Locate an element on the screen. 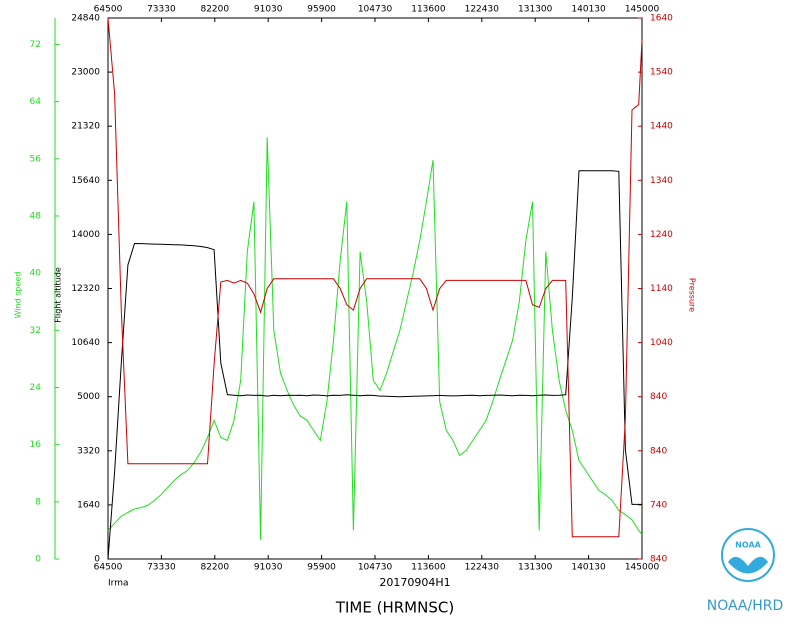 The height and width of the screenshot is (640, 800). x-tick-label-top: 113600 is located at coordinates (428, 10).